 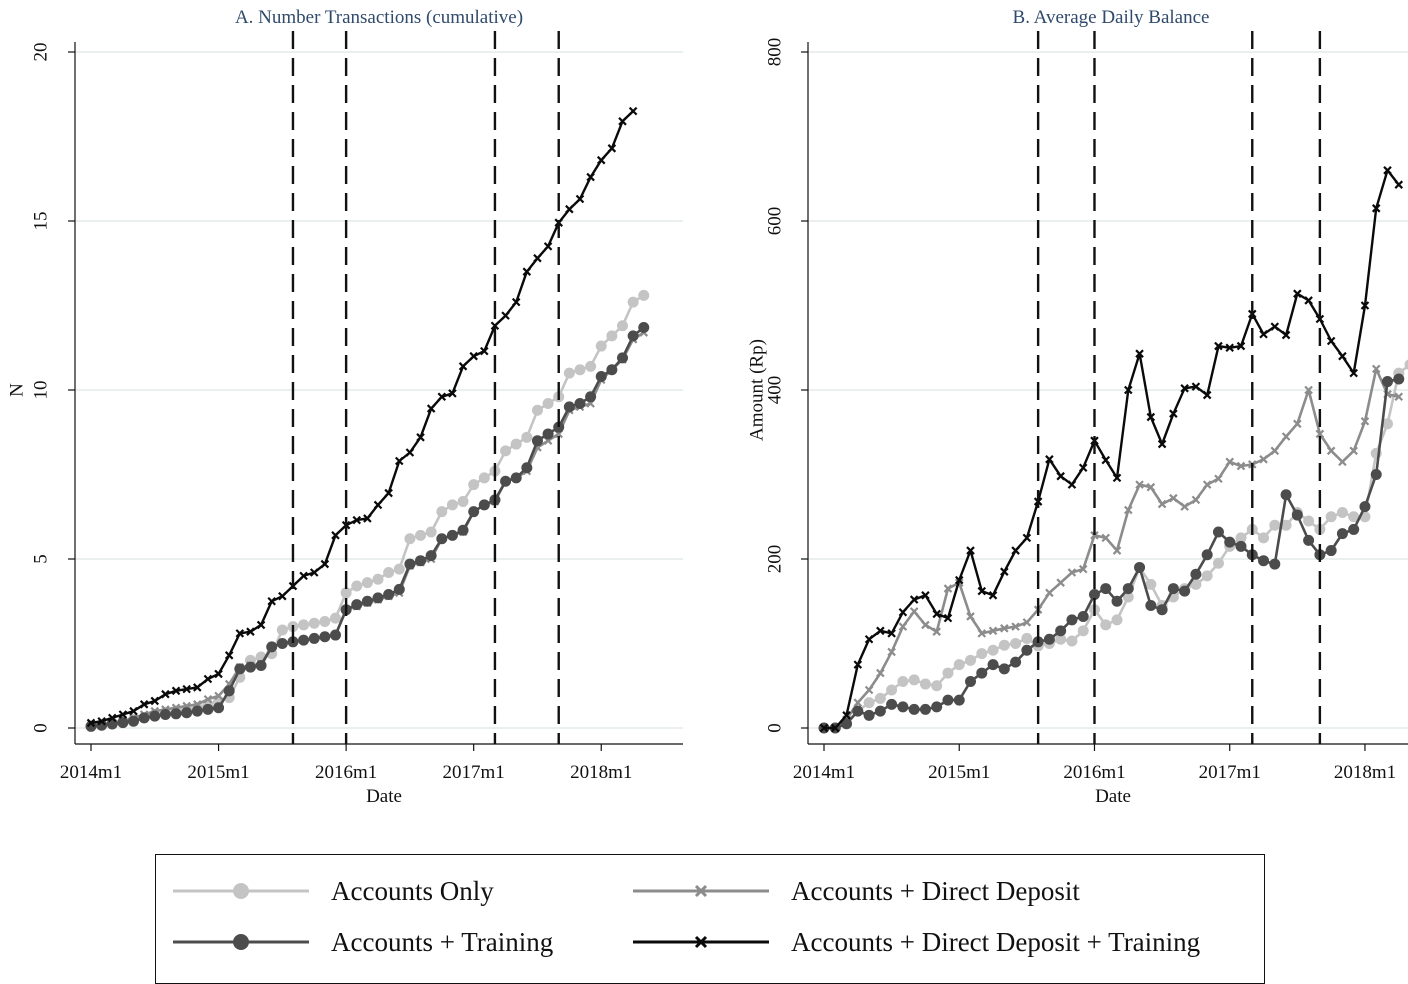 What do you see at coordinates (40, 559) in the screenshot?
I see `y-tick-label: 5` at bounding box center [40, 559].